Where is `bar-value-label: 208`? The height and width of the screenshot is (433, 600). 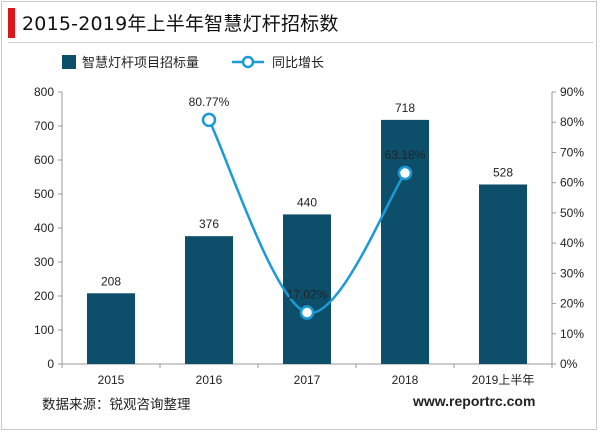
bar-value-label: 208 is located at coordinates (111, 281).